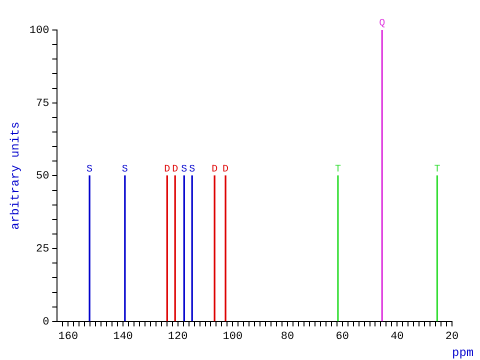 The image size is (480, 360). What do you see at coordinates (46, 322) in the screenshot?
I see `y-tick-label: 0` at bounding box center [46, 322].